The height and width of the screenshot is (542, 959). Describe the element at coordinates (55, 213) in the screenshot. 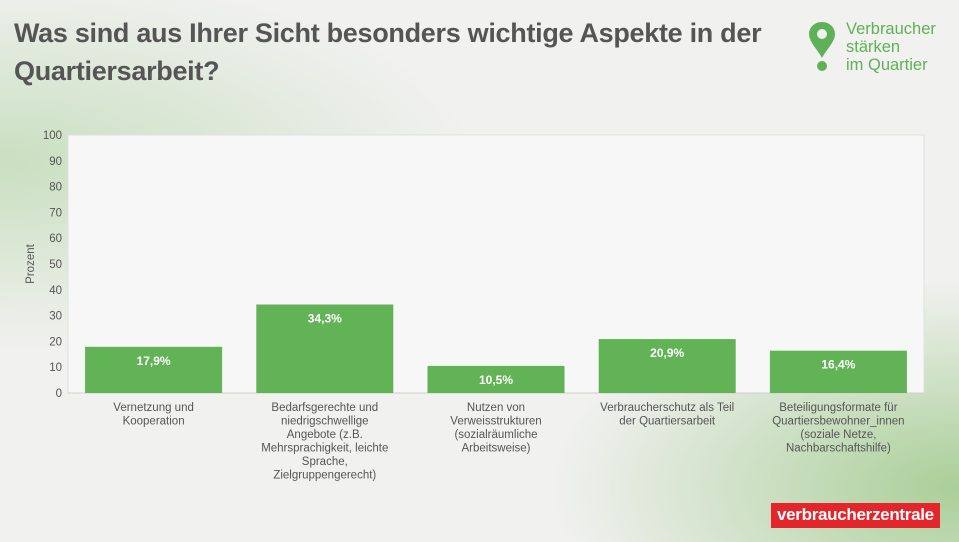

I see `y-tick-label: 70` at that location.